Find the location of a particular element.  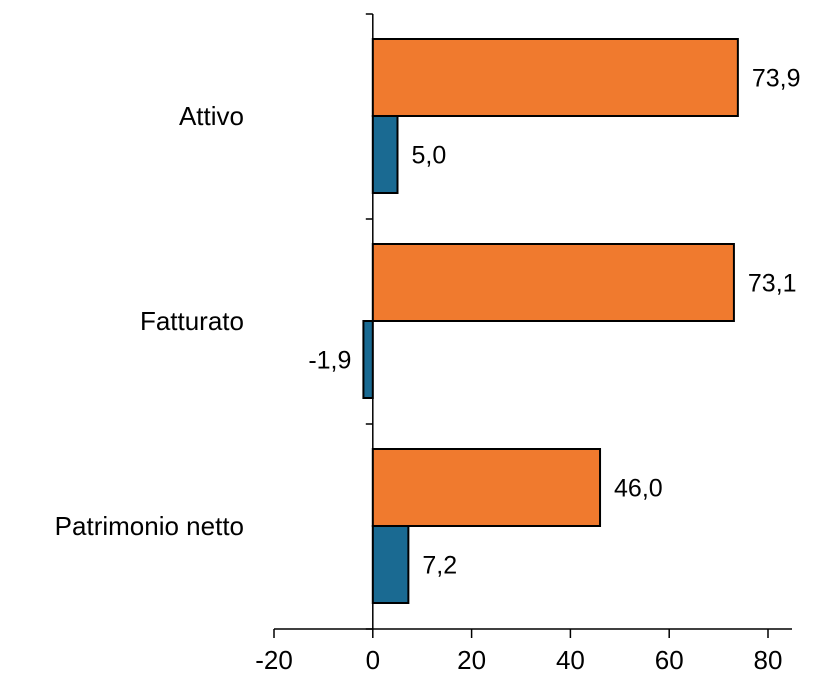

data-label: 73,1 is located at coordinates (772, 284).